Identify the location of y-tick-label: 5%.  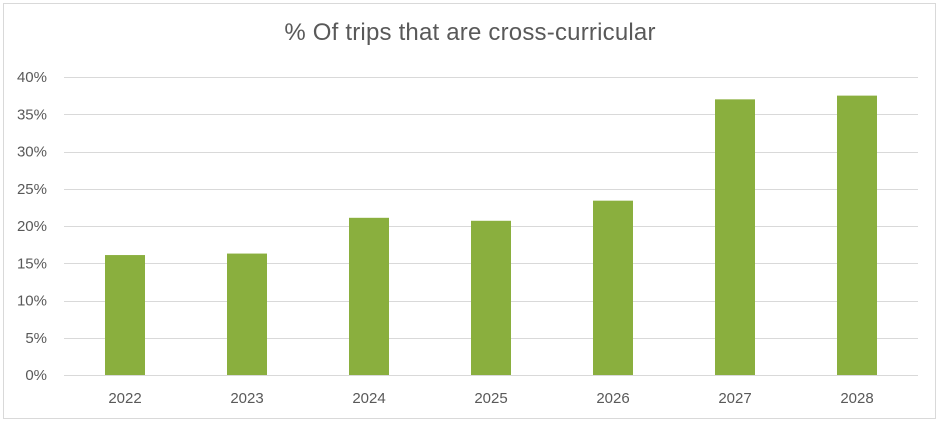
(36, 338).